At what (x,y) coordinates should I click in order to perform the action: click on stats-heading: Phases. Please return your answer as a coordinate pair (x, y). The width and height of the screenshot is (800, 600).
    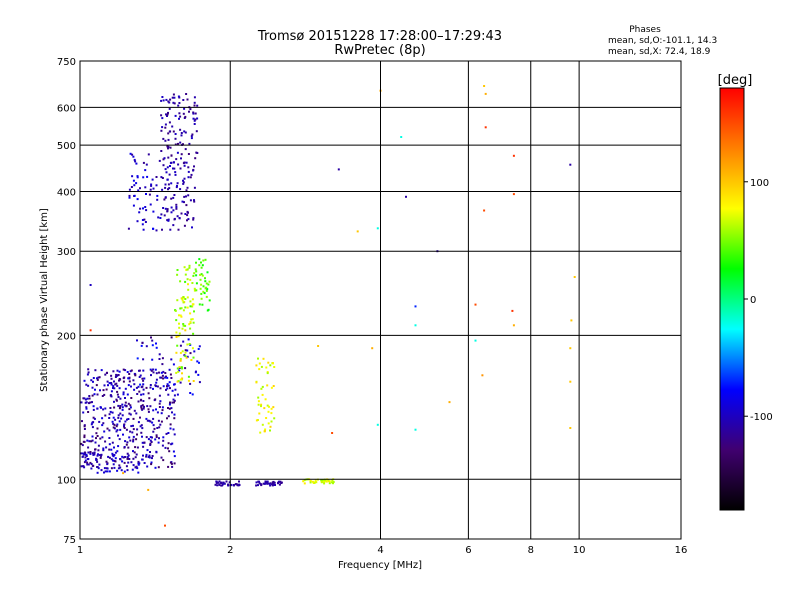
    Looking at the image, I should click on (645, 30).